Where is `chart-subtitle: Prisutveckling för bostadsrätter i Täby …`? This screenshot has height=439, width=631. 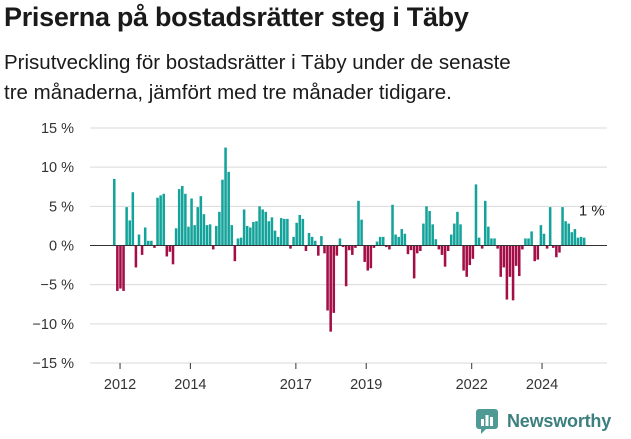
chart-subtitle: Prisutveckling för bostadsrätter i Täby … is located at coordinates (257, 77).